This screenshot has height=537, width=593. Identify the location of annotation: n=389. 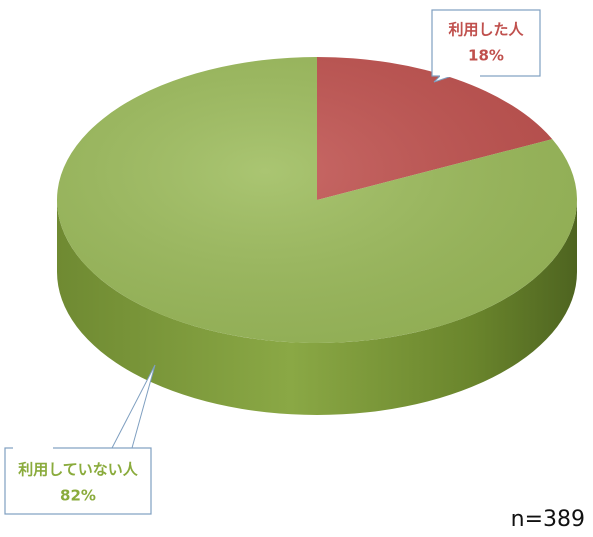
(548, 519).